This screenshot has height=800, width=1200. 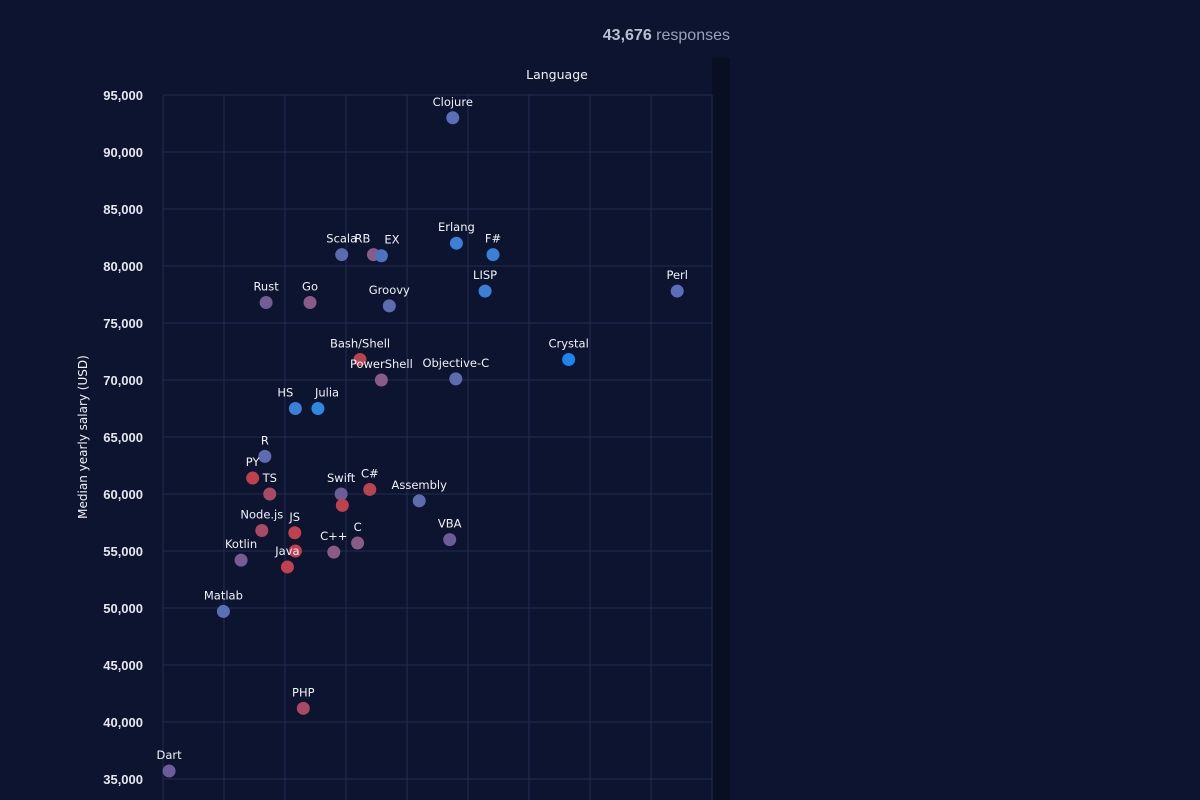 What do you see at coordinates (557, 74) in the screenshot?
I see `legend-title: Language` at bounding box center [557, 74].